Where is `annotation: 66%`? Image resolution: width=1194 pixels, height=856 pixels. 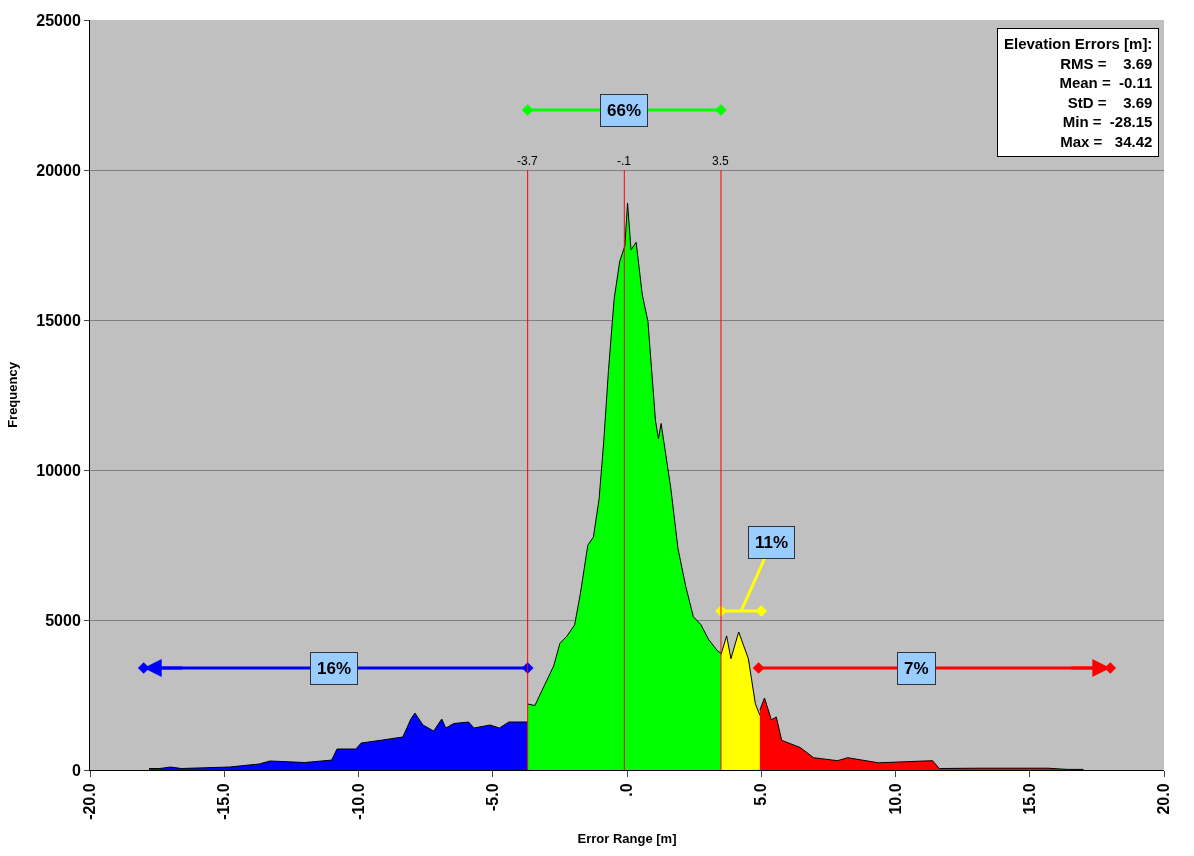
annotation: 66% is located at coordinates (624, 110).